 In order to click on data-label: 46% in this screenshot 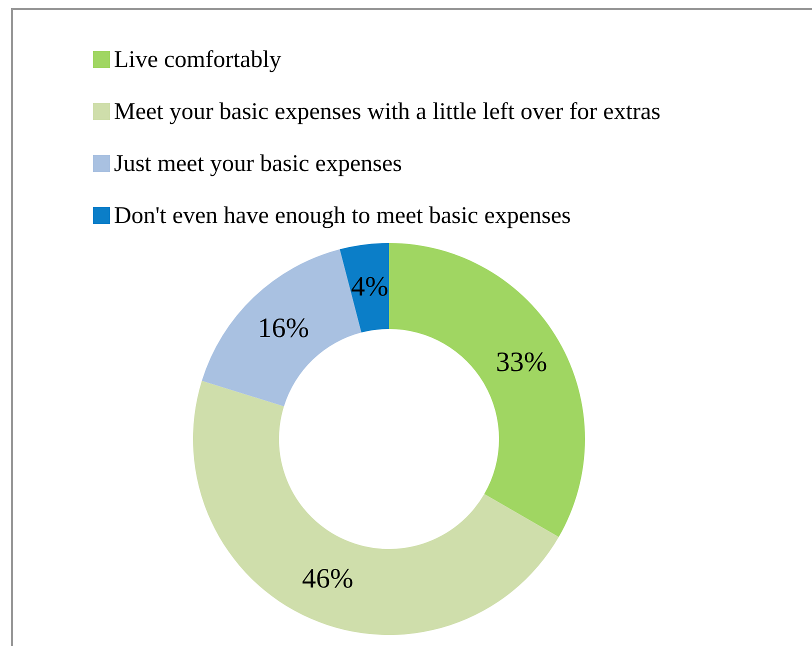, I will do `click(328, 579)`.